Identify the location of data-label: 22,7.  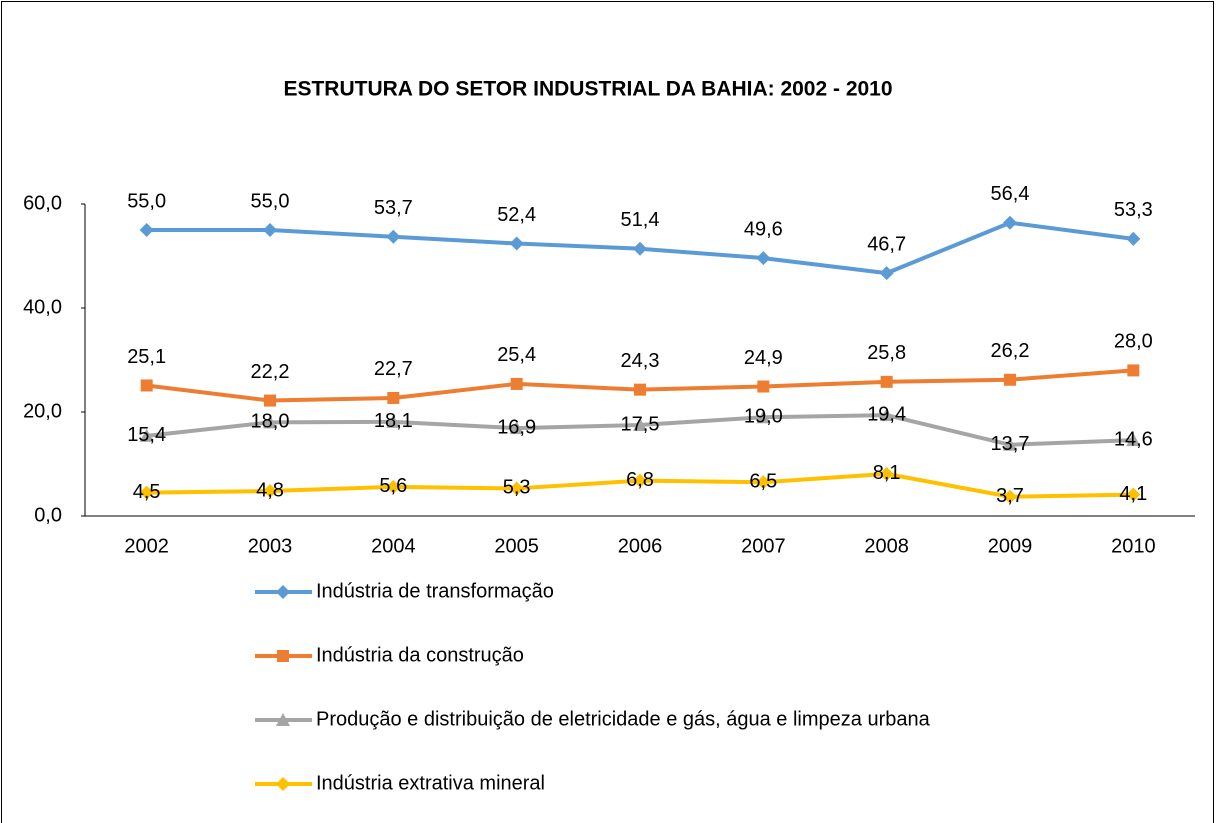
(393, 369).